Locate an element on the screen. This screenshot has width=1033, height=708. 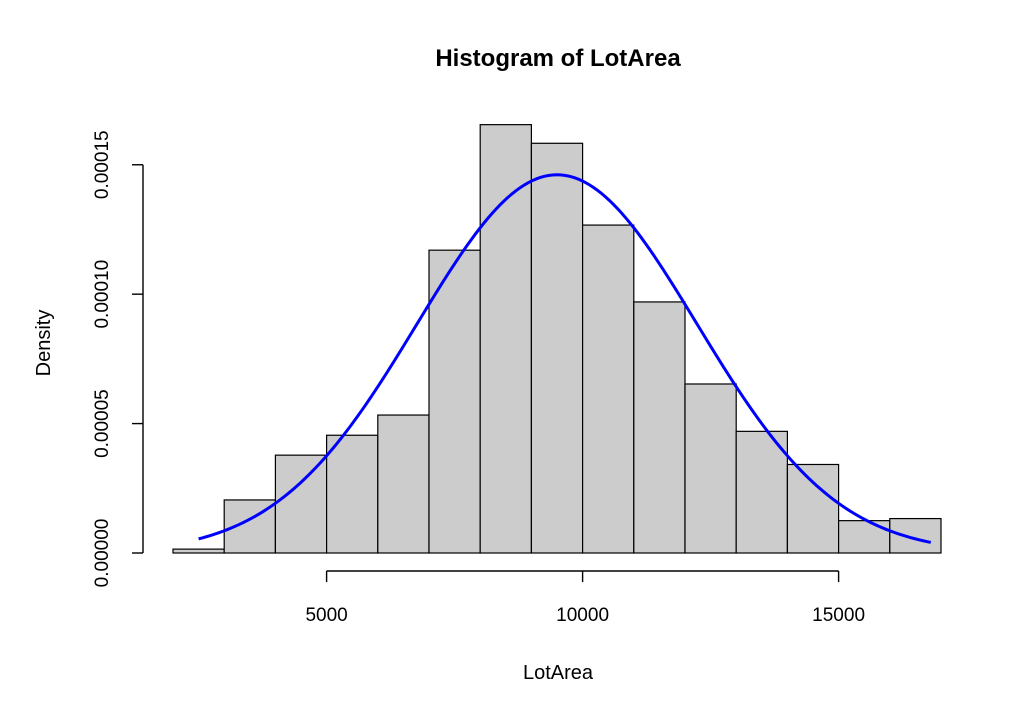
y-tick-label-3: 0.00010 is located at coordinates (102, 294).